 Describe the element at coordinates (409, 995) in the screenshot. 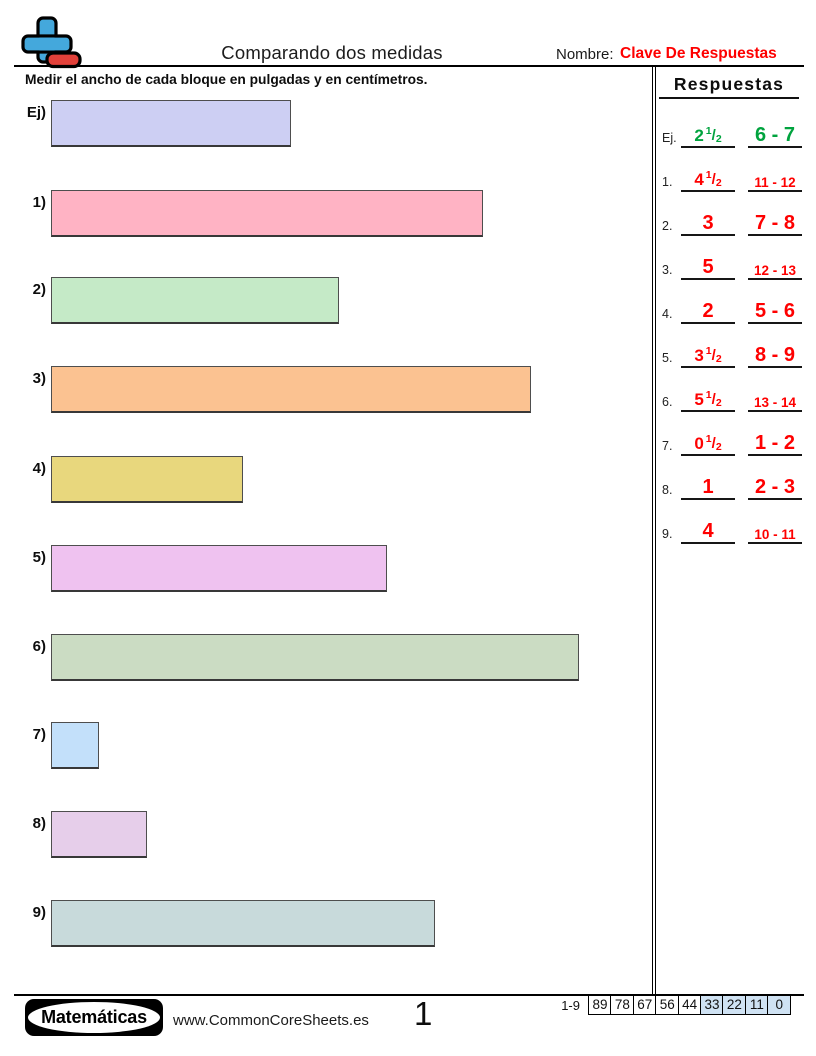

I see `footer-divider-line` at that location.